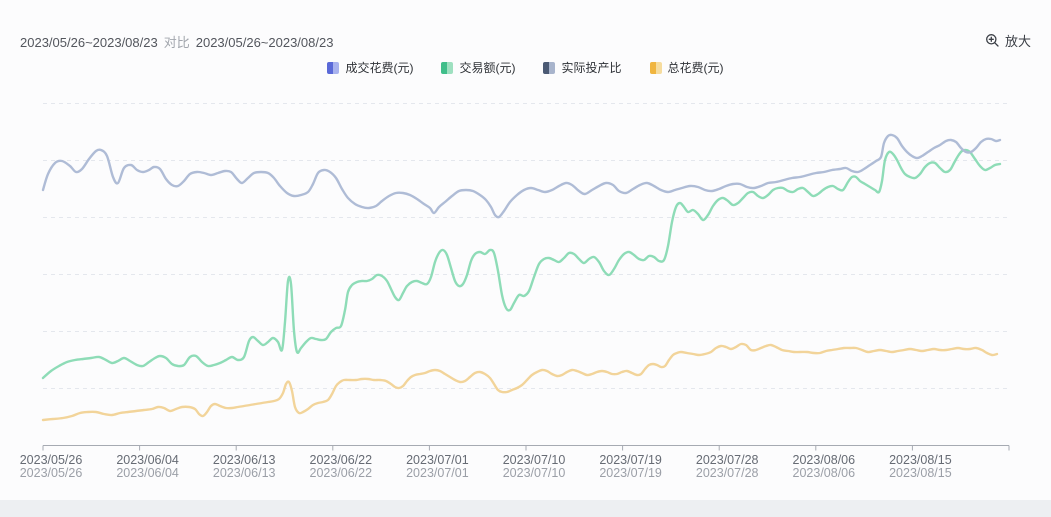 This screenshot has width=1051, height=517. Describe the element at coordinates (487, 68) in the screenshot. I see `legend-label: 交易额(元)` at that location.